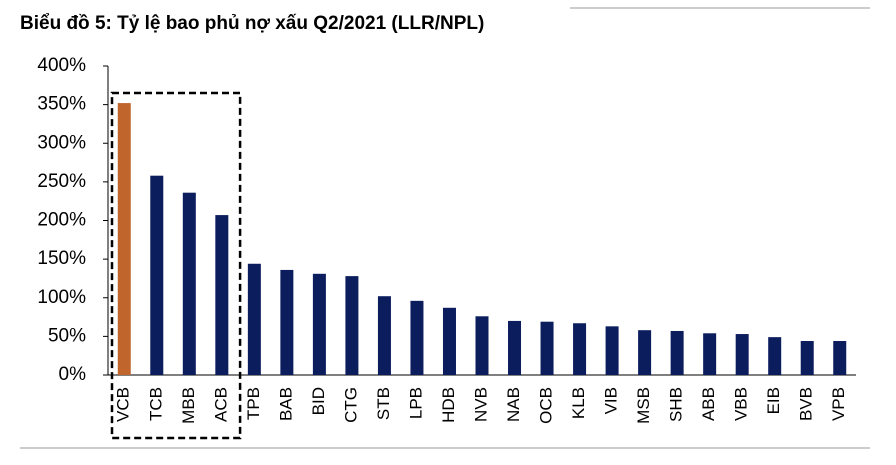  What do you see at coordinates (253, 403) in the screenshot?
I see `x-tick-label: TPB` at bounding box center [253, 403].